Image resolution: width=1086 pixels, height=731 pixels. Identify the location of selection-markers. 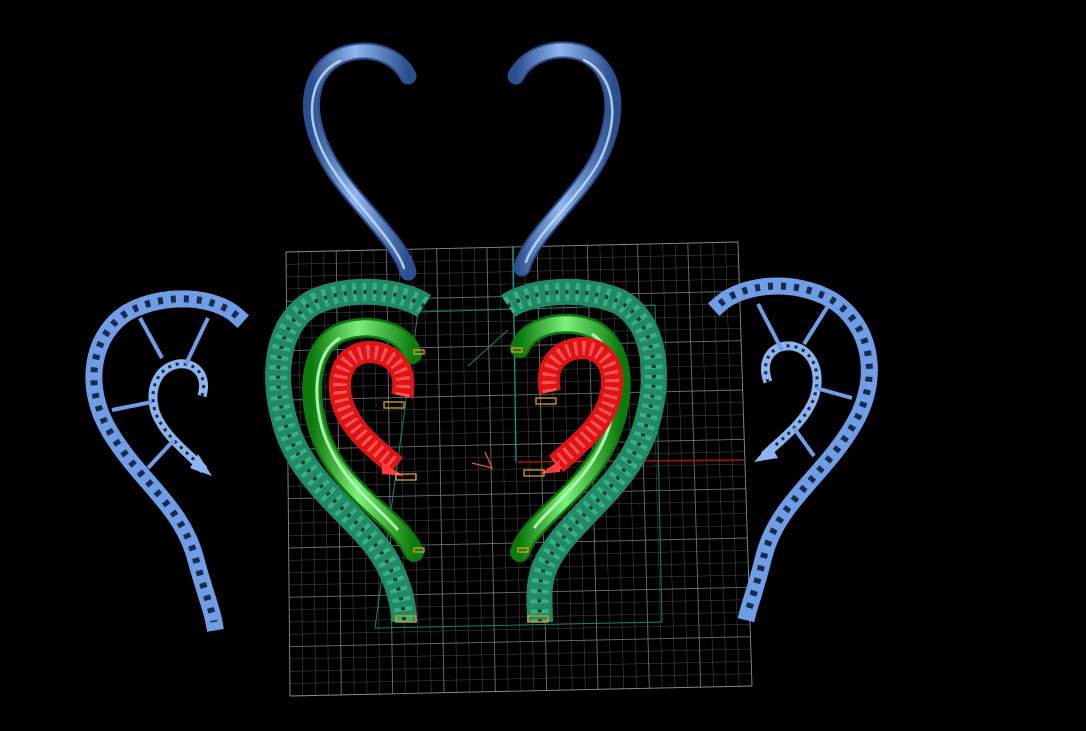
(470, 485).